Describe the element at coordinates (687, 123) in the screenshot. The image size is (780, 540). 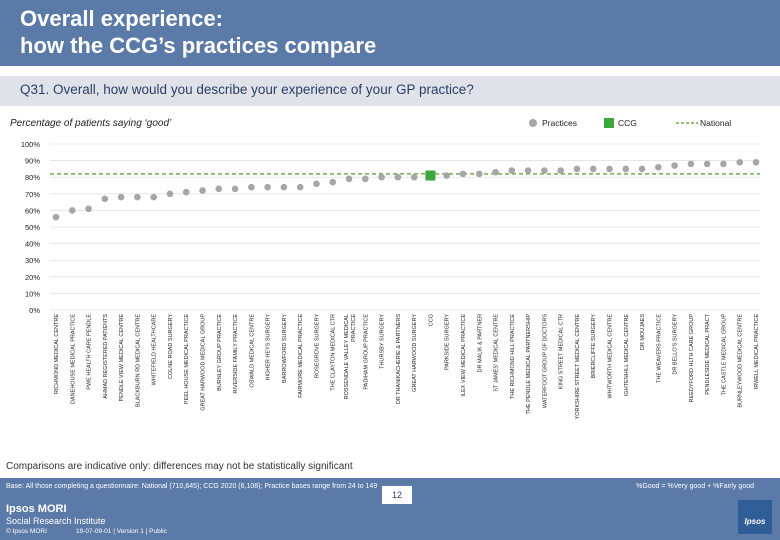
I see `legend-national-marker` at that location.